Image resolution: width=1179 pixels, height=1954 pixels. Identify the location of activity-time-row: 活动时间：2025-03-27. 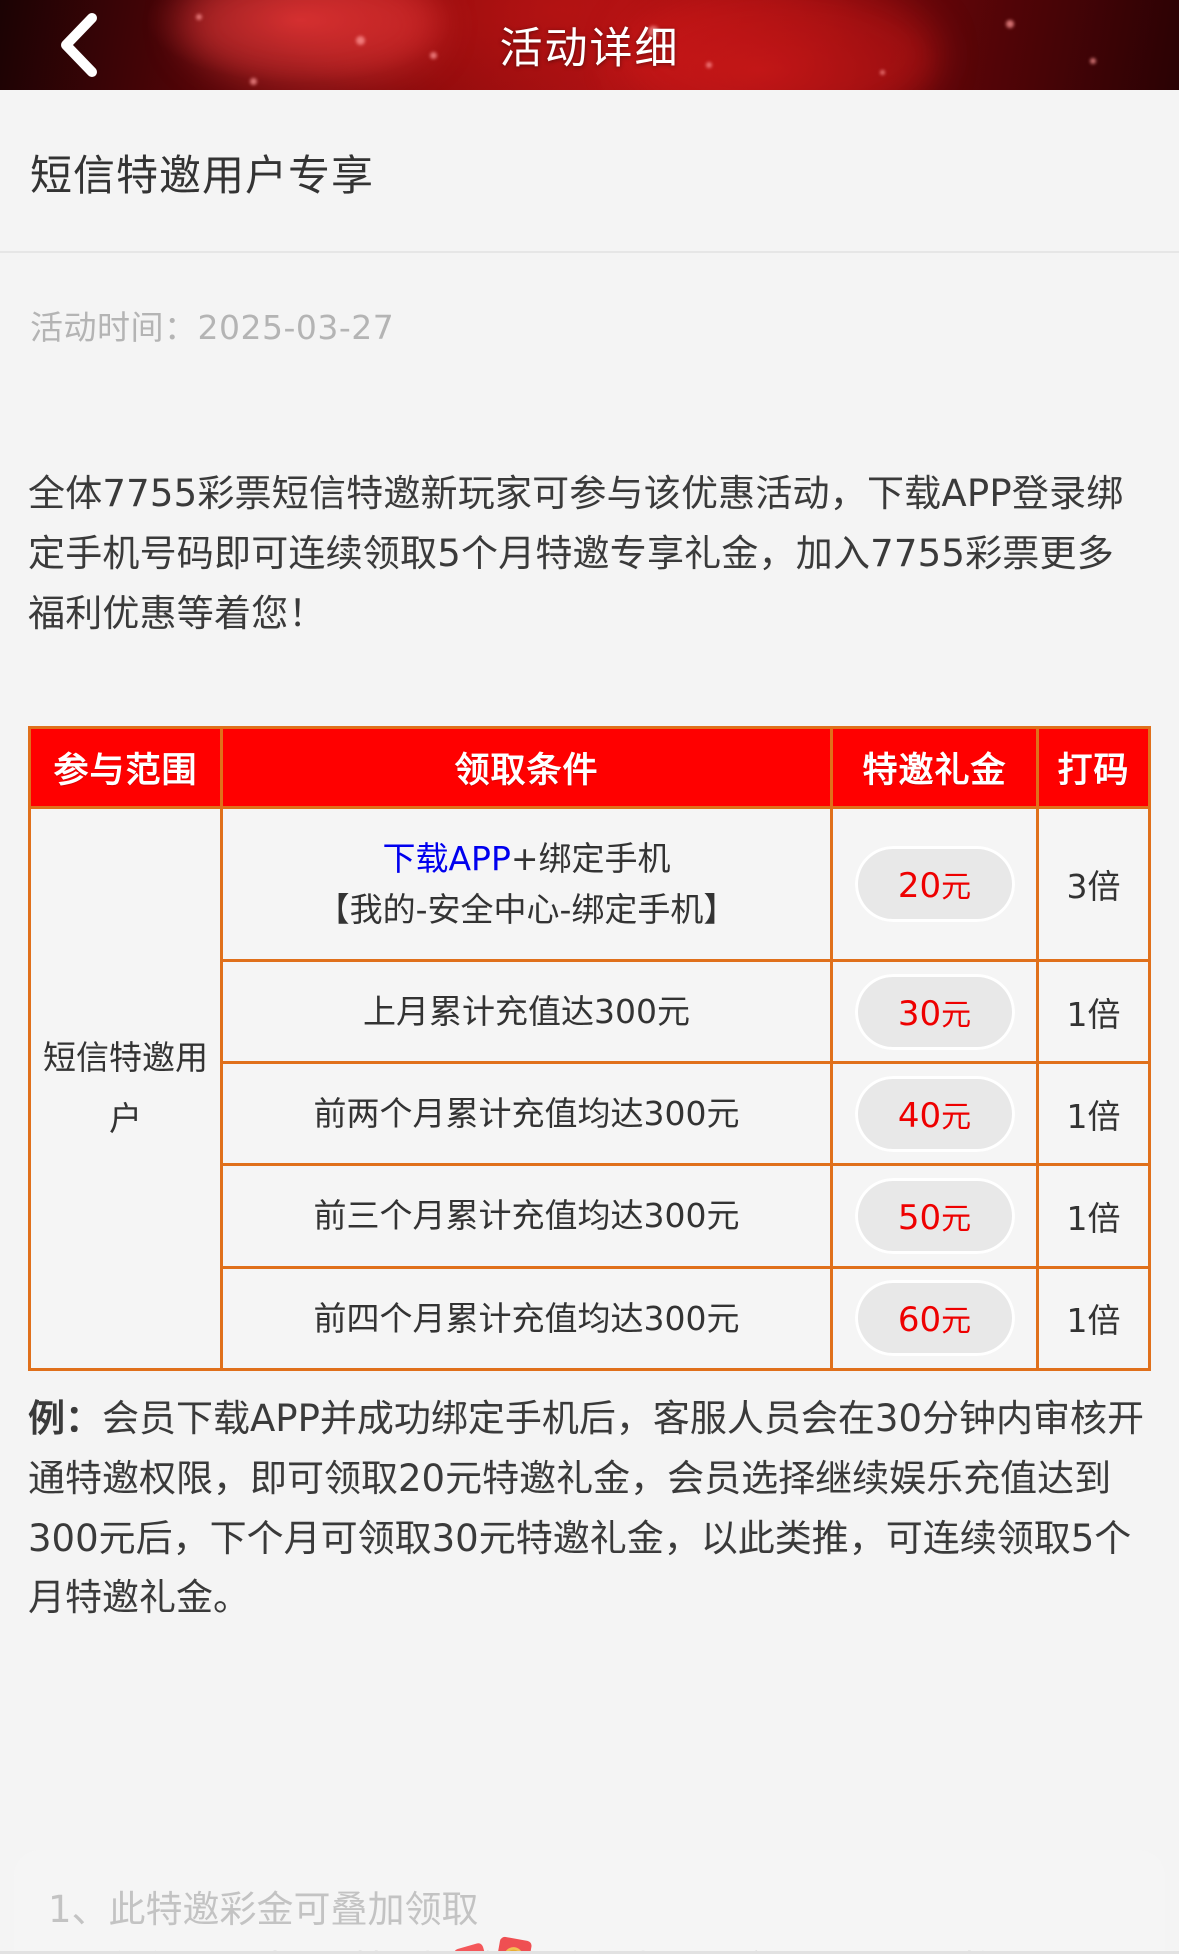
(589, 301).